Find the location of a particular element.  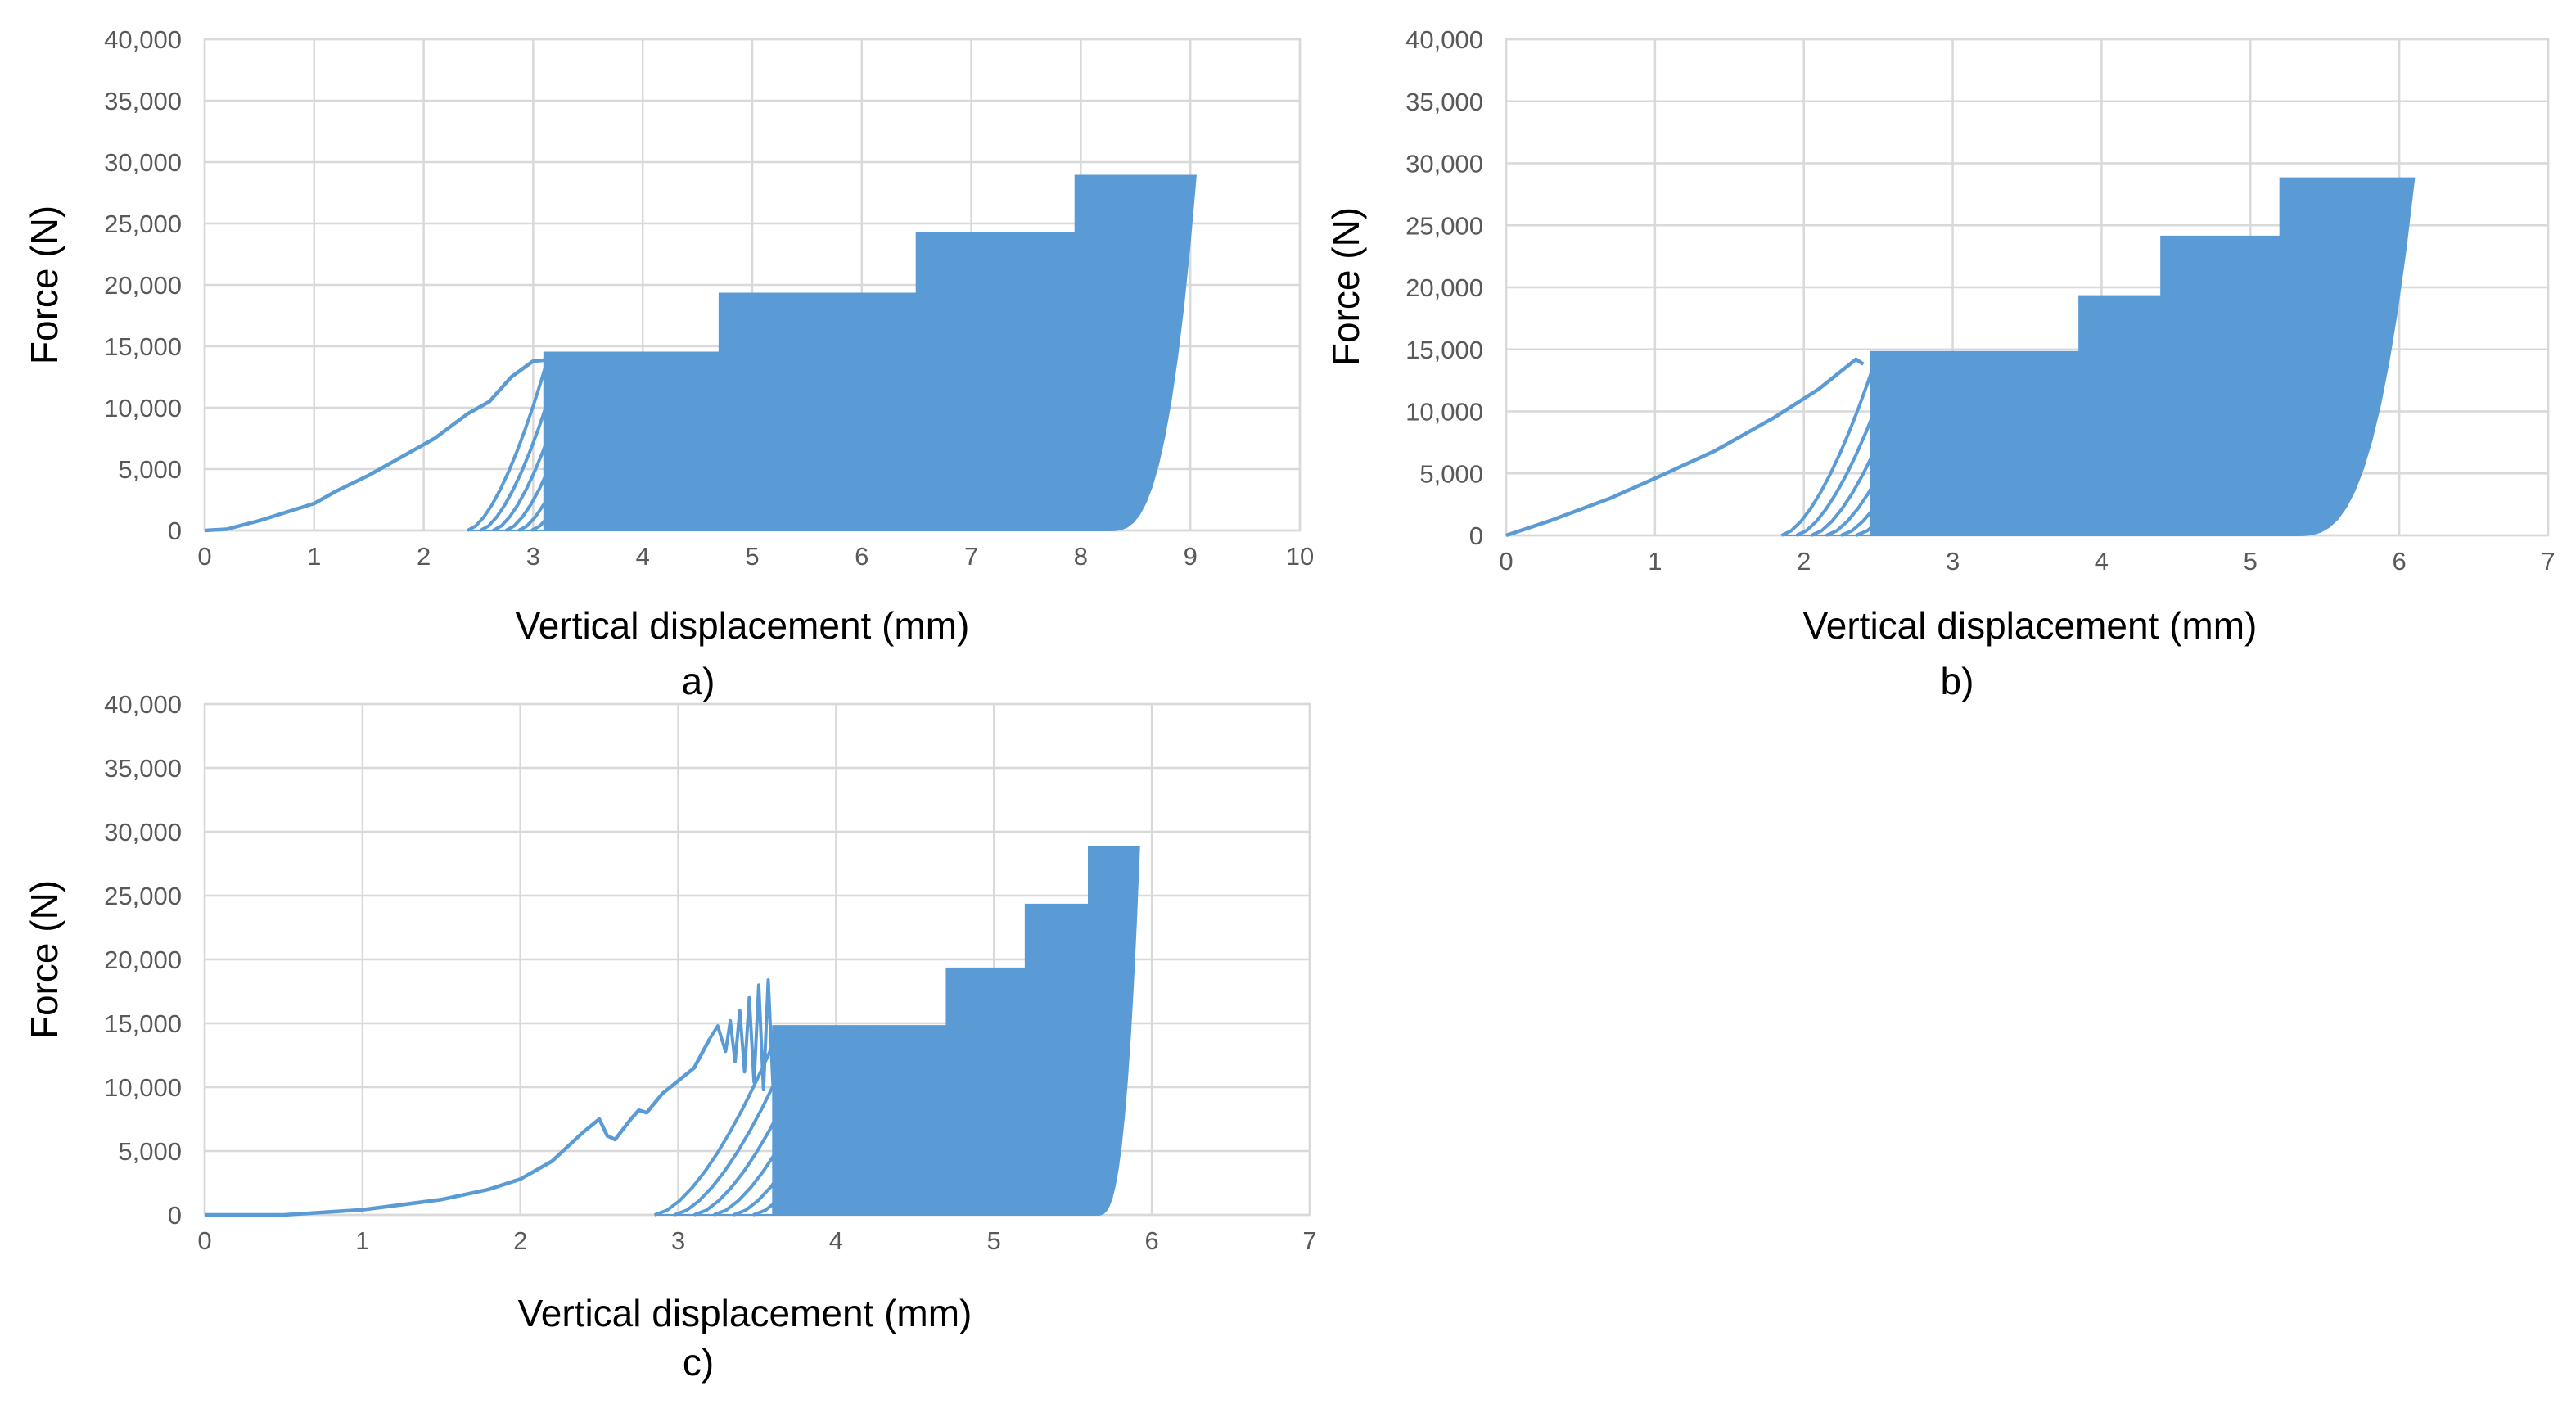

data-layer-b is located at coordinates (1960, 358).